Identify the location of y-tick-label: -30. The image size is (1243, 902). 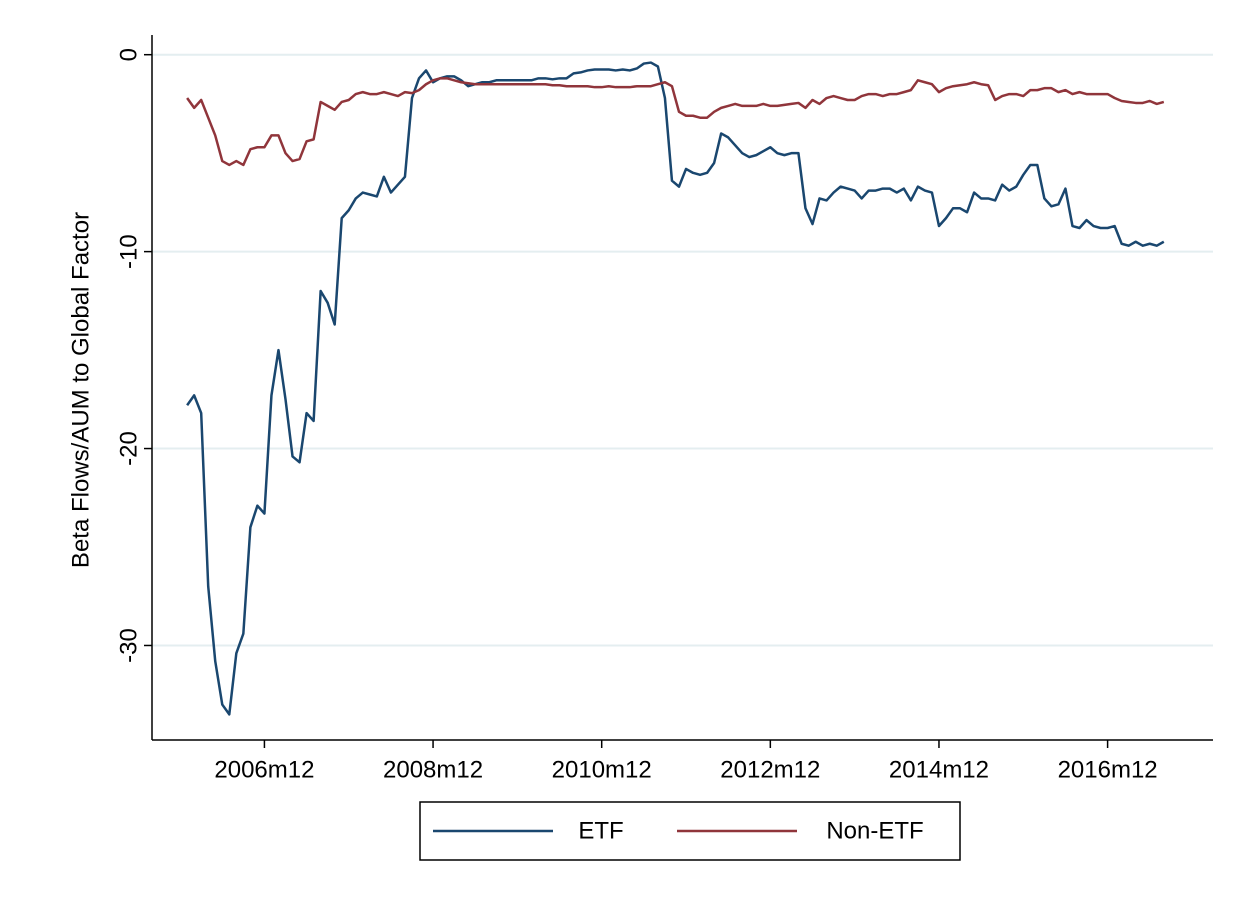
(128, 645).